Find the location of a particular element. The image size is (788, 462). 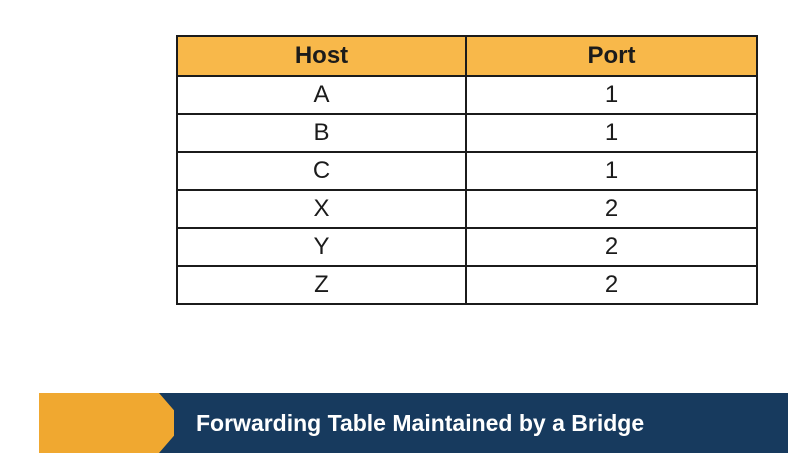

table-row: C 1 is located at coordinates (467, 171).